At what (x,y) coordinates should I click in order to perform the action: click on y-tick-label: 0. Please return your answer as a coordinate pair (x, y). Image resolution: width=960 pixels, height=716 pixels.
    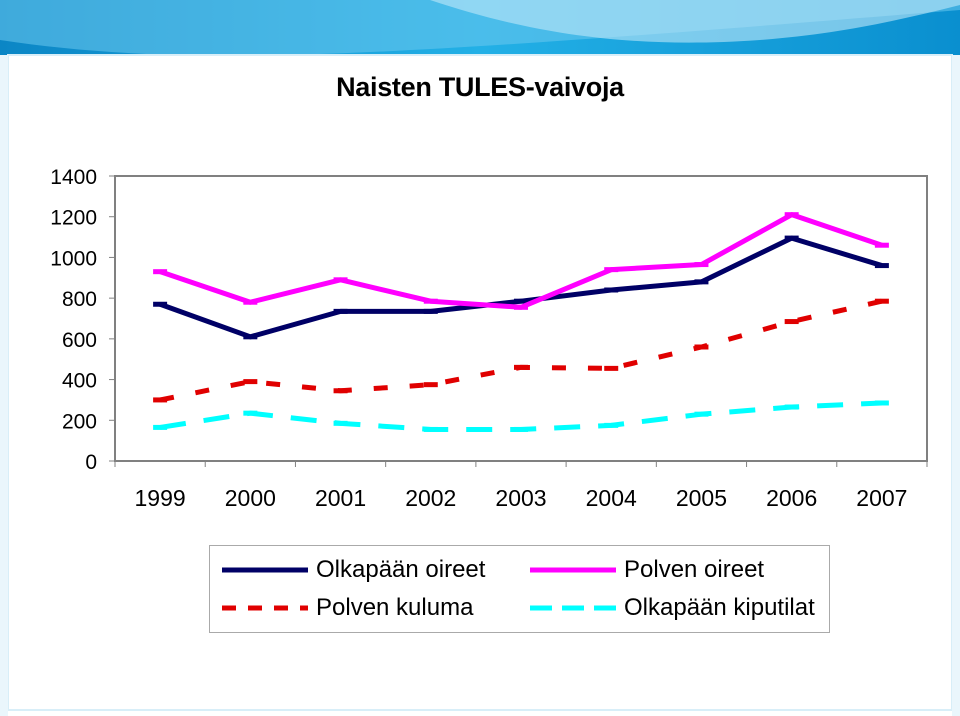
    Looking at the image, I should click on (91, 462).